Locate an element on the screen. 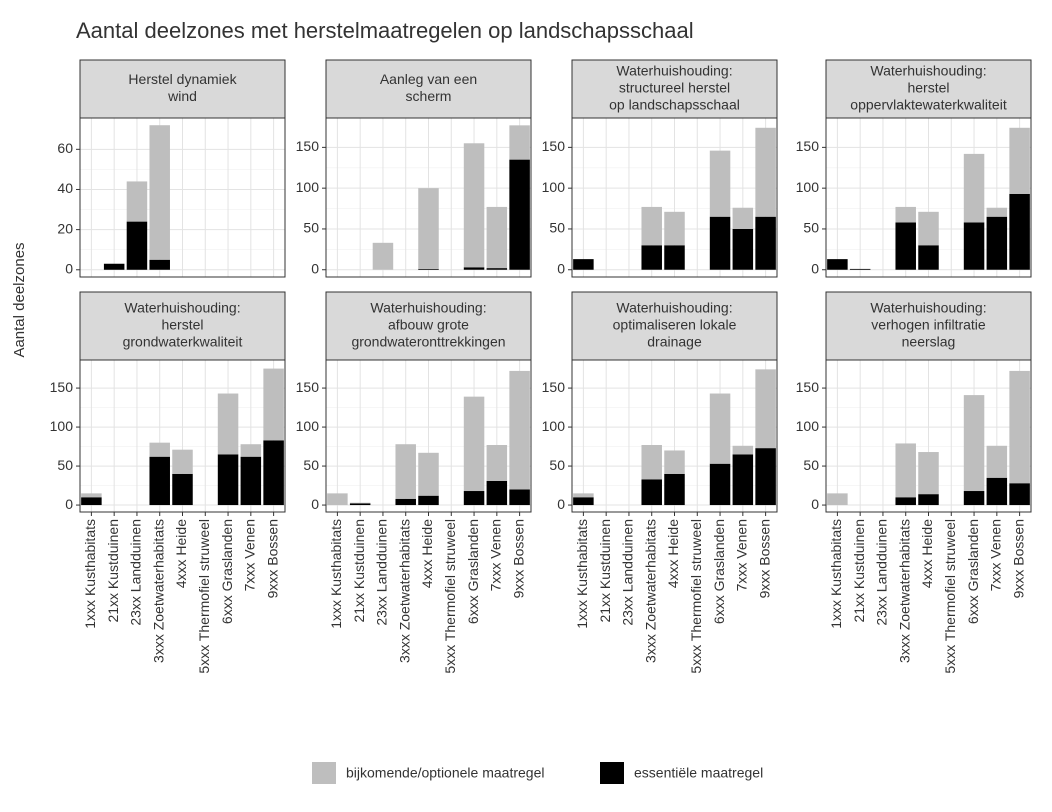 The image size is (1052, 812). x-tick-label: 23xx Landduinen is located at coordinates (882, 572).